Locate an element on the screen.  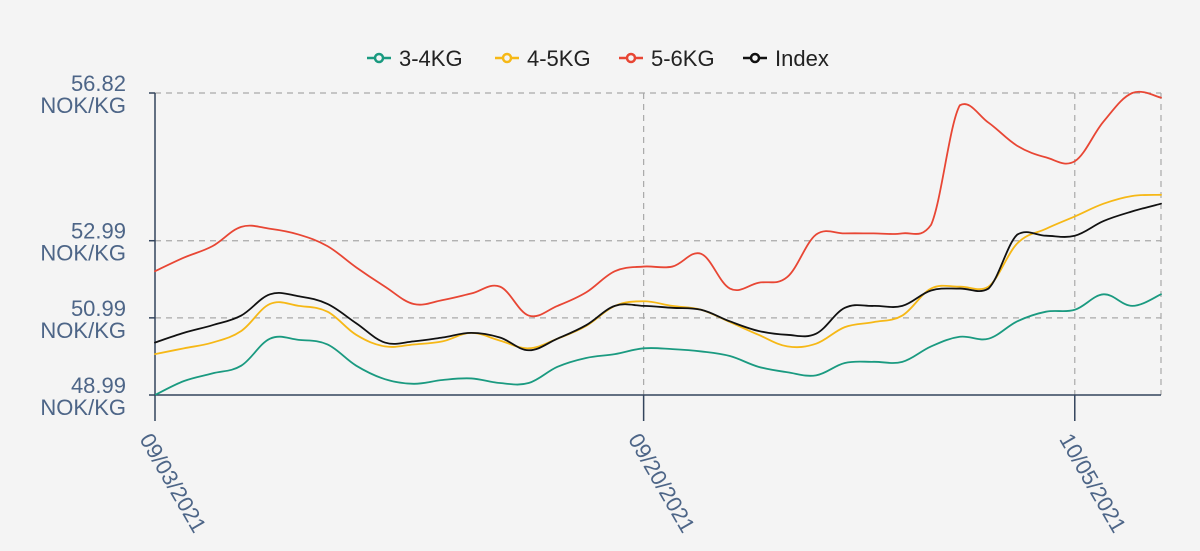
legend-label: 5-6KG is located at coordinates (683, 58).